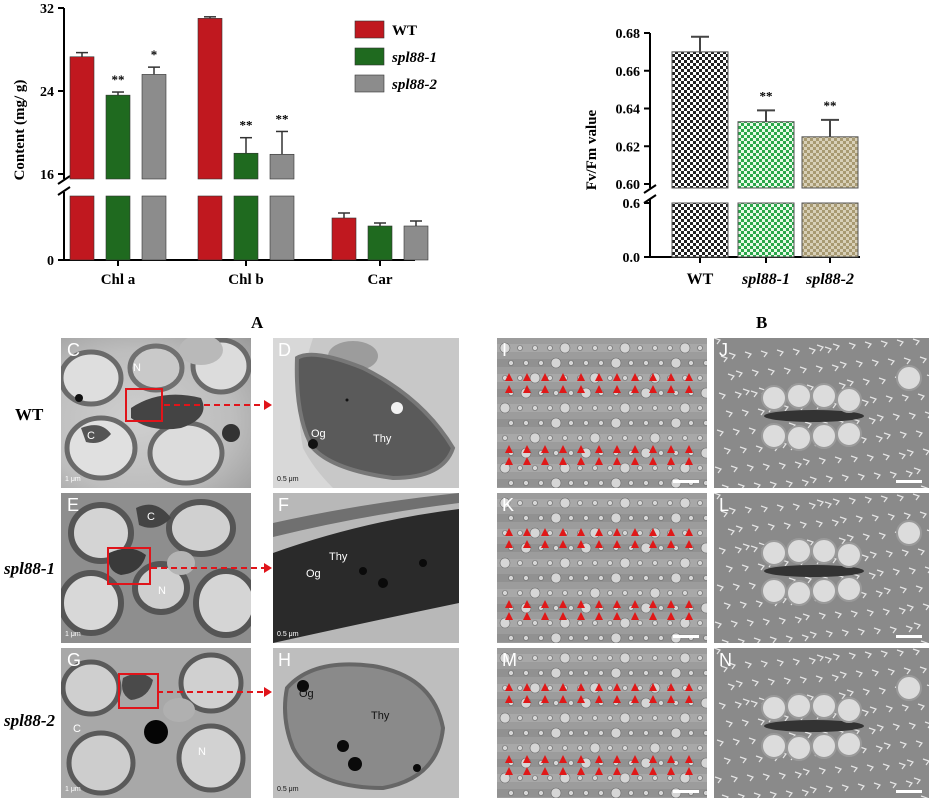 The height and width of the screenshot is (806, 934). Describe the element at coordinates (602, 438) in the screenshot. I see `epidermal-row` at that location.